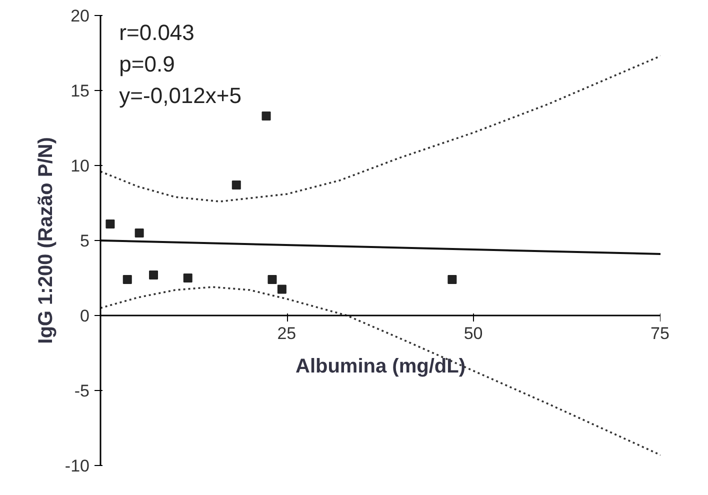  I want to click on y-tick-label: 5, so click(85, 241).